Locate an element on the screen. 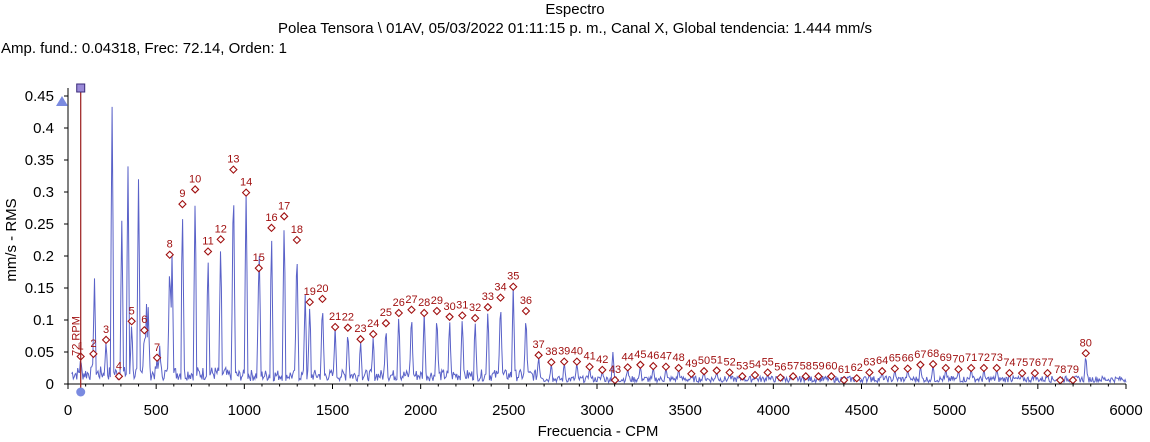 The width and height of the screenshot is (1150, 442). harmonic-label: 37 is located at coordinates (539, 345).